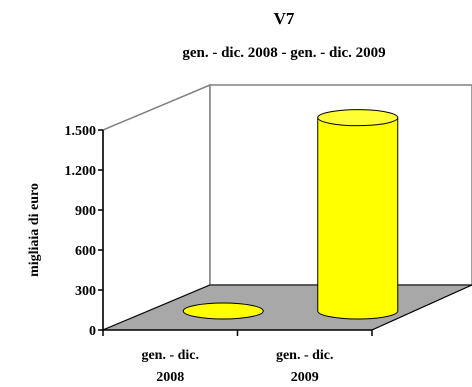 The width and height of the screenshot is (472, 387). Describe the element at coordinates (284, 18) in the screenshot. I see `chart-title: V7` at that location.